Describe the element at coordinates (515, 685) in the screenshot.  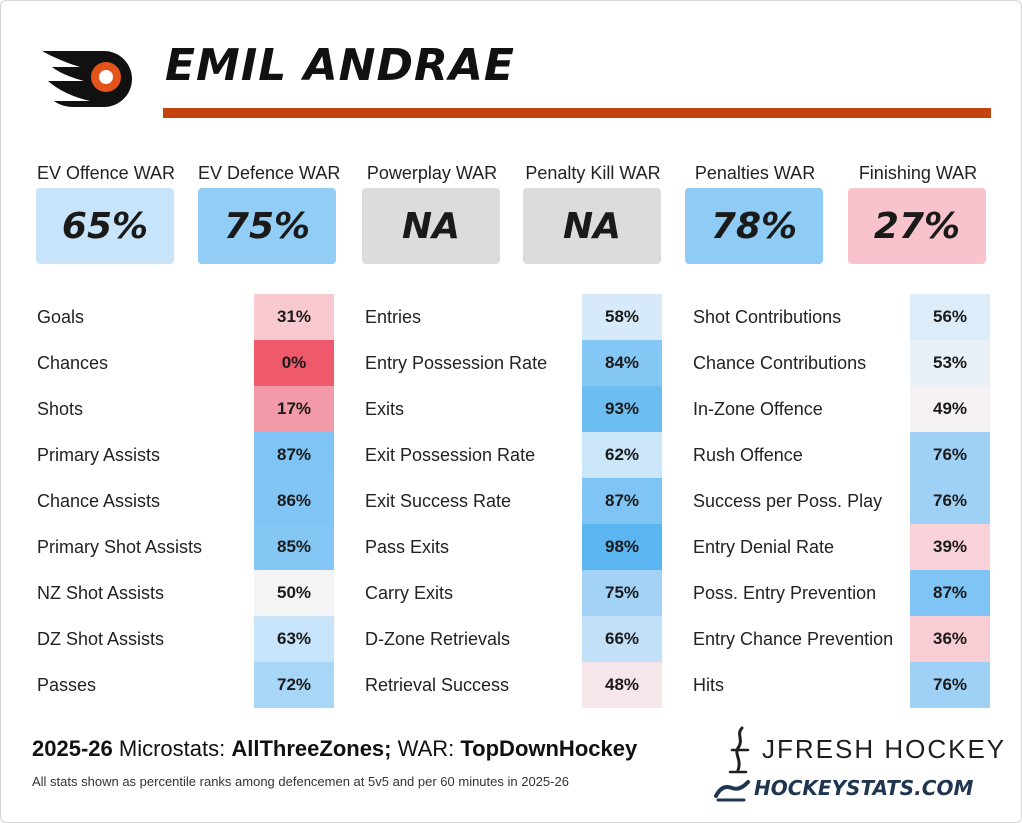
I see `stat-row: Retrieval Success 48%` at that location.